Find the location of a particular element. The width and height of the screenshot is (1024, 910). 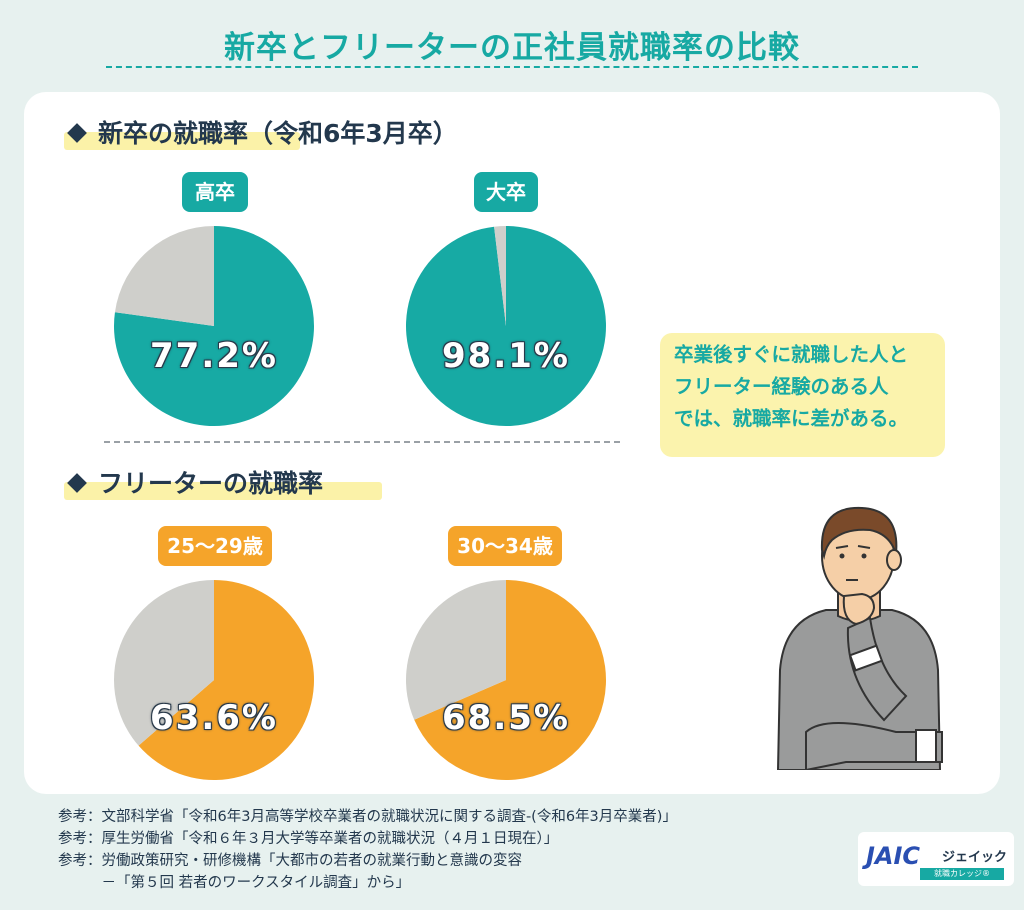

section-divider is located at coordinates (362, 442).